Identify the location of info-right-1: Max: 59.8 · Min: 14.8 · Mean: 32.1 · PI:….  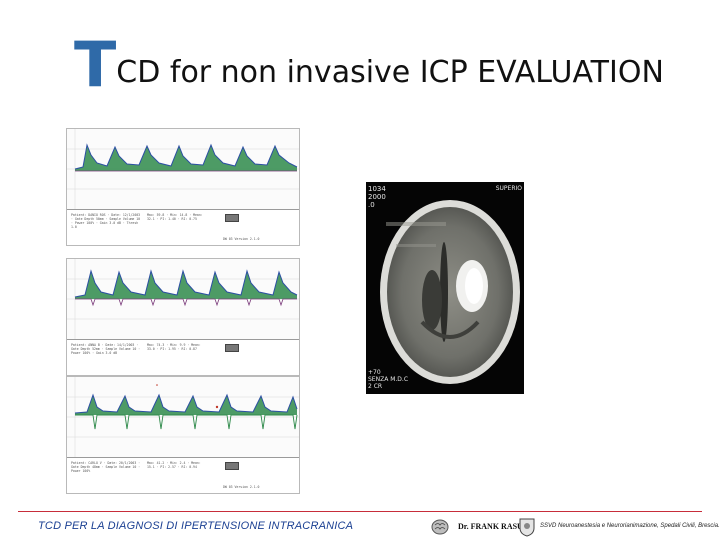
(175, 217).